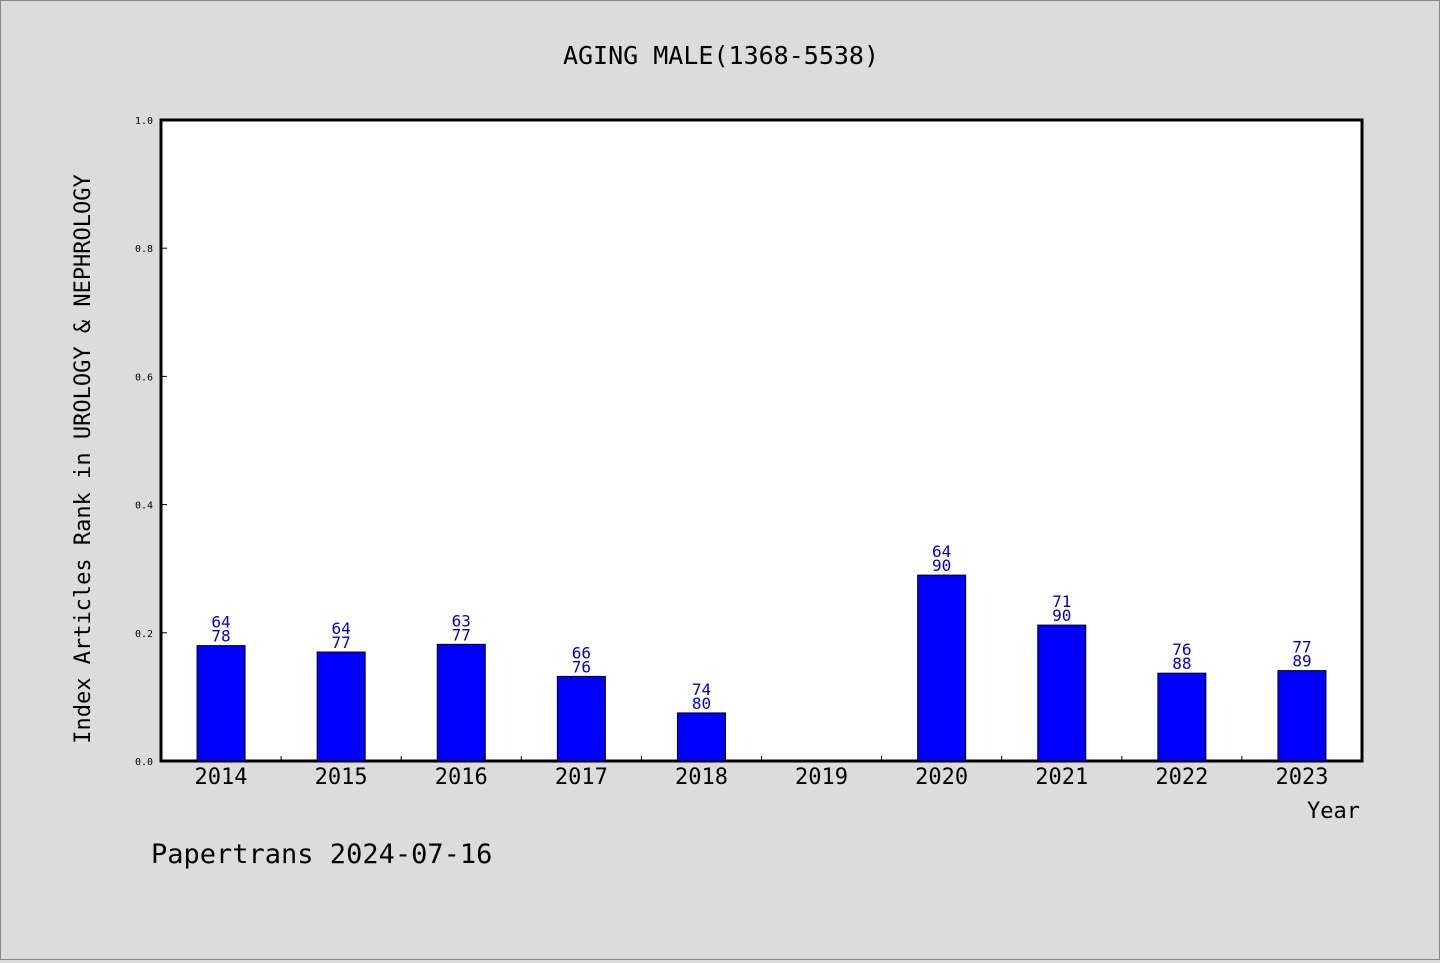  I want to click on y-tick-label-0.6: 0.6, so click(144, 377).